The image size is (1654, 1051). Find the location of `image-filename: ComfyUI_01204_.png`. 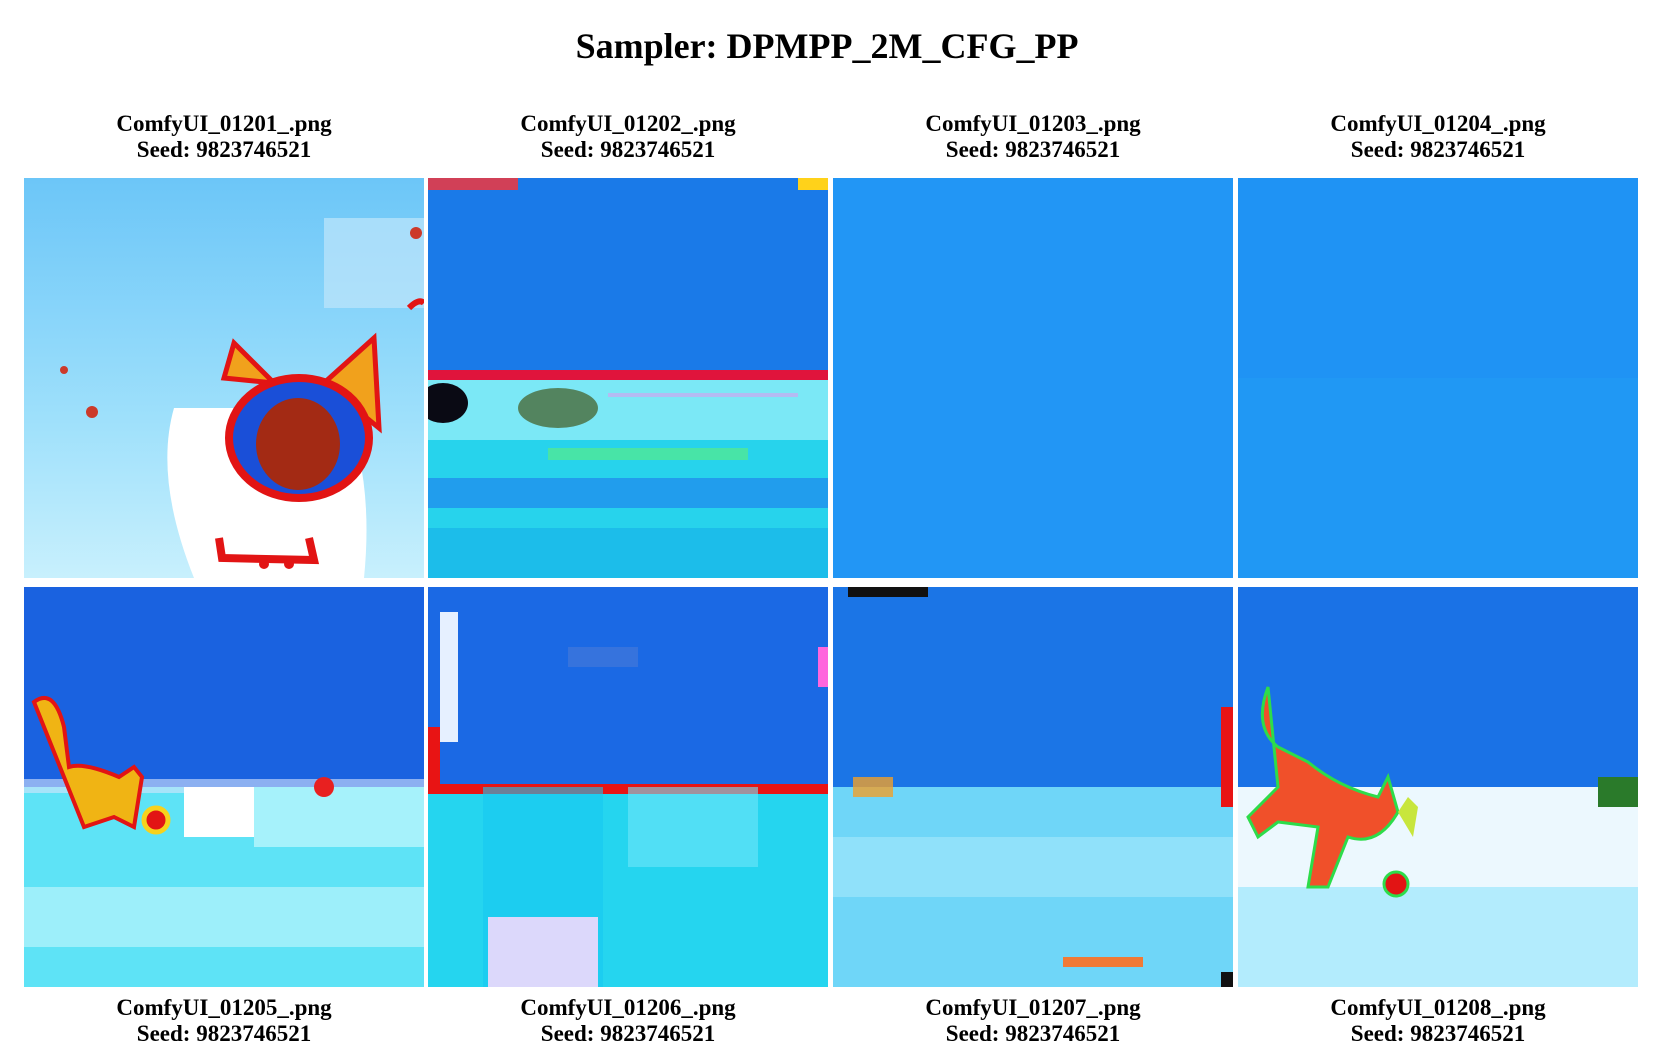

image-filename: ComfyUI_01204_.png is located at coordinates (1438, 123).